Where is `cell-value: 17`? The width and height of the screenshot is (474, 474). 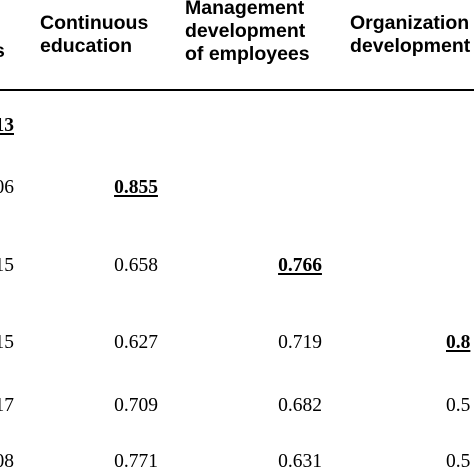 cell-value: 17 is located at coordinates (7, 405).